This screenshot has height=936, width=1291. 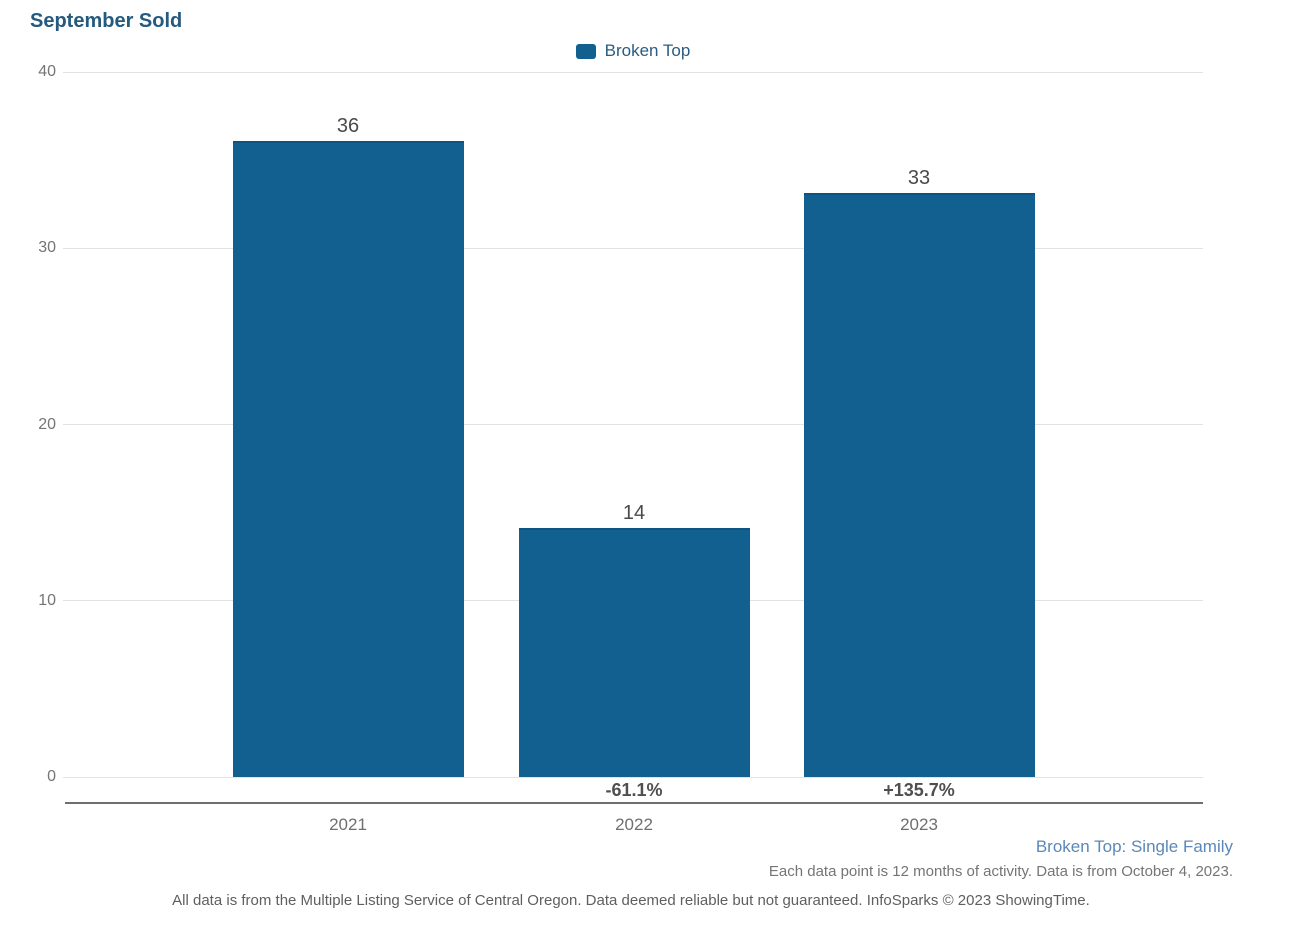 I want to click on x-tick-label: 2022, so click(x=634, y=824).